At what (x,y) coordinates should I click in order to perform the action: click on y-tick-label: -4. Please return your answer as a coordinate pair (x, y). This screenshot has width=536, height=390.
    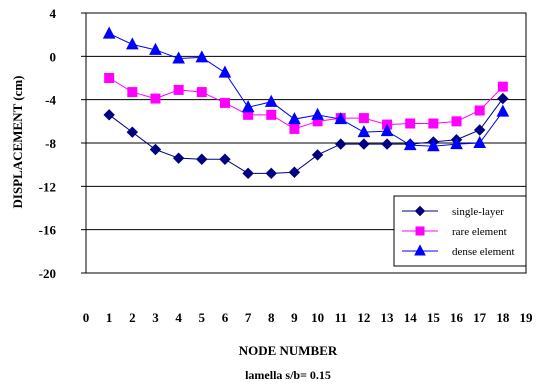
    Looking at the image, I should click on (50, 100).